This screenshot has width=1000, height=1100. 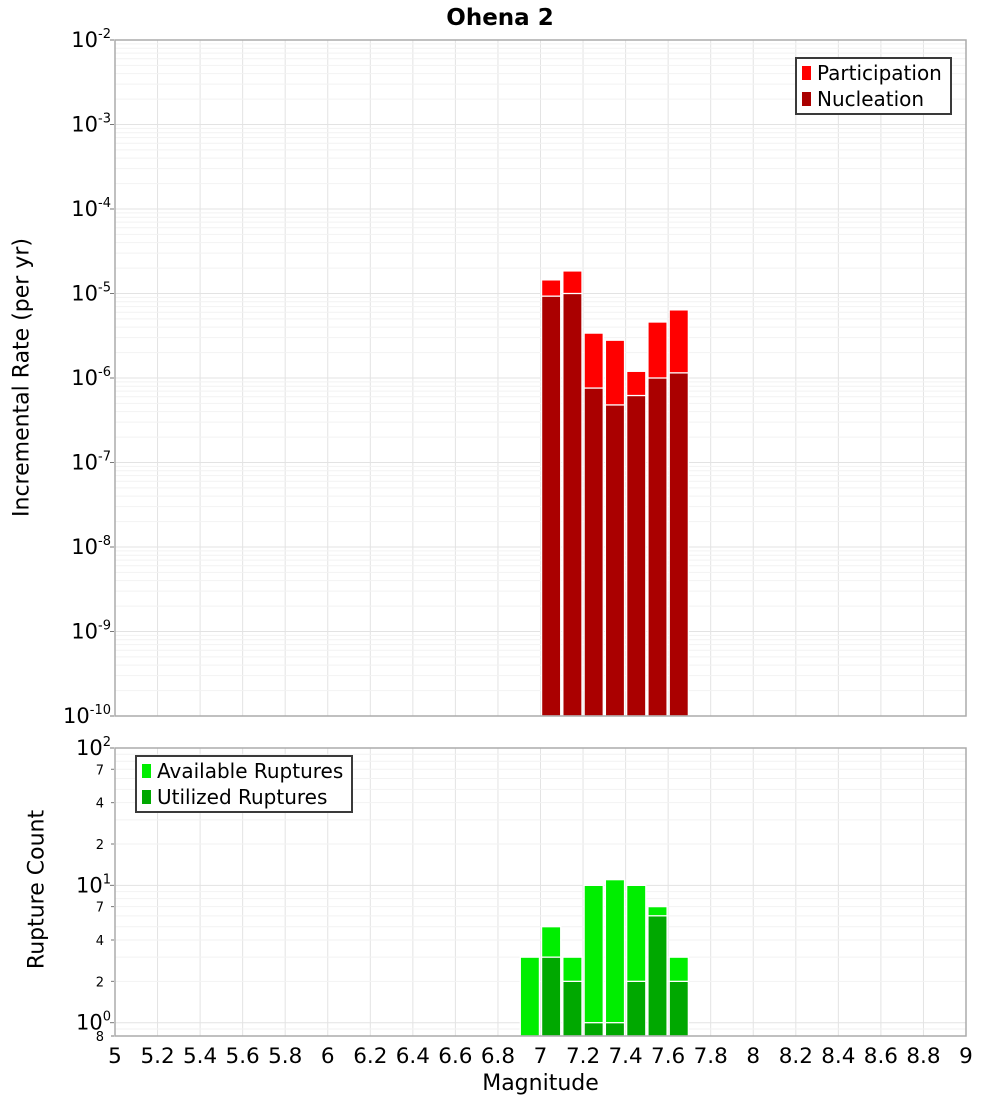 What do you see at coordinates (146, 797) in the screenshot?
I see `utilized-ruptures-swatch-icon` at bounding box center [146, 797].